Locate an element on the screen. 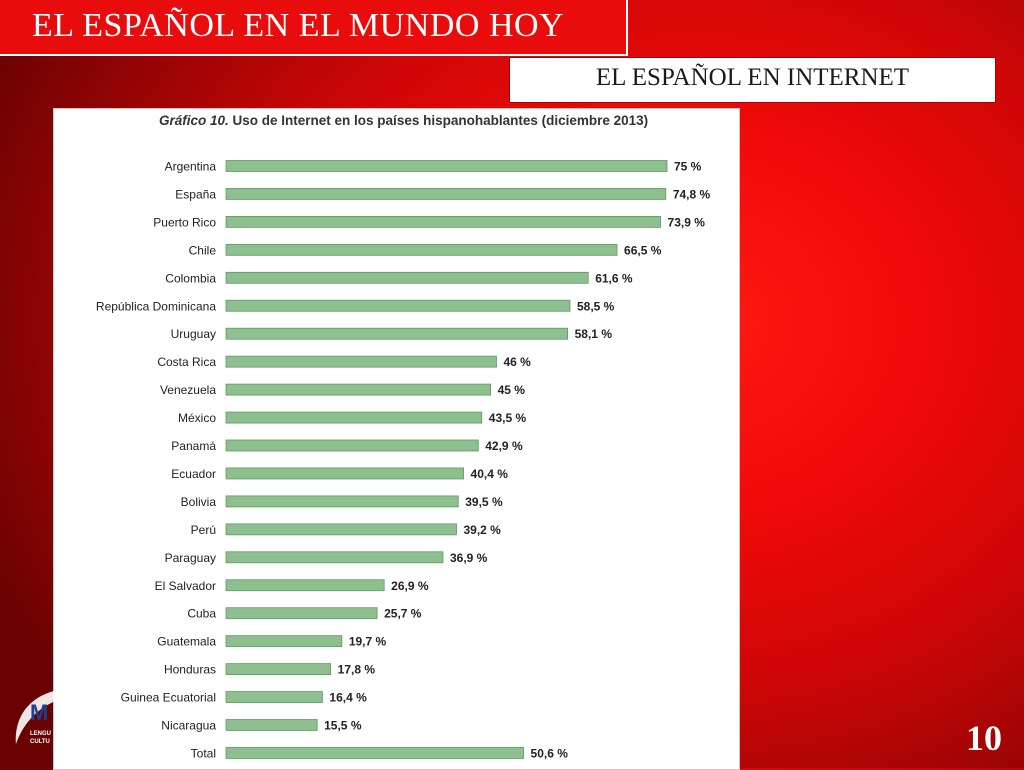 Image resolution: width=1024 pixels, height=770 pixels. category-label: Uruguay is located at coordinates (193, 334).